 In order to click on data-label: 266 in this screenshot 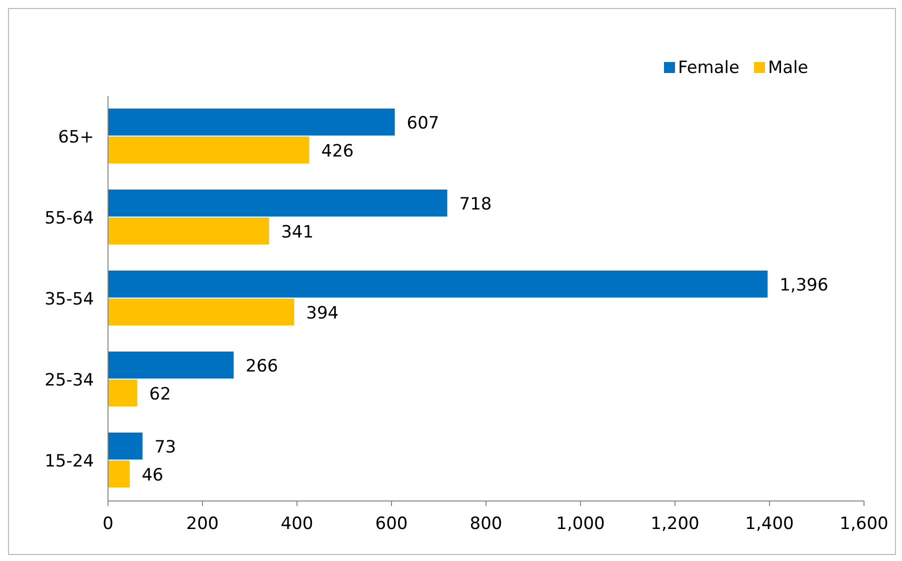, I will do `click(262, 366)`.